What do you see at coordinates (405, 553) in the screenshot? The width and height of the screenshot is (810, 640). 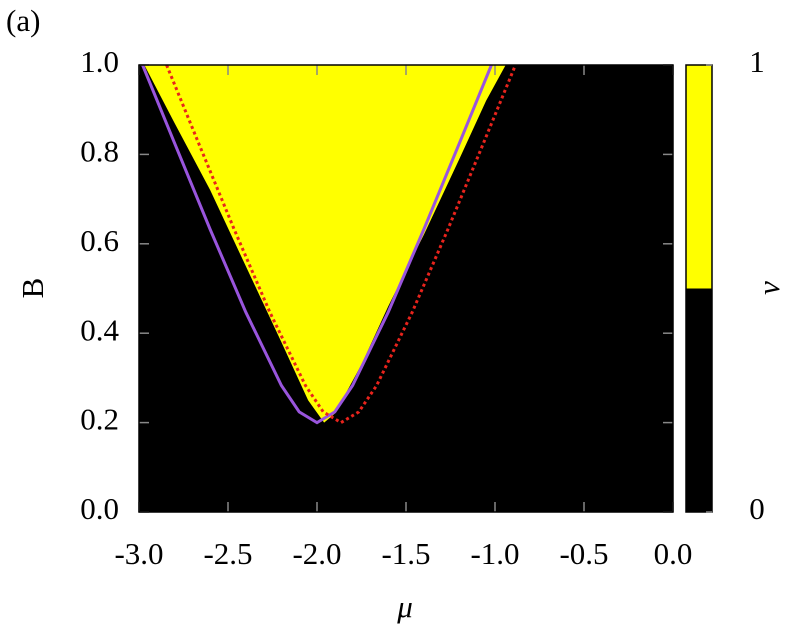 I see `x-tick-label: -1.5` at bounding box center [405, 553].